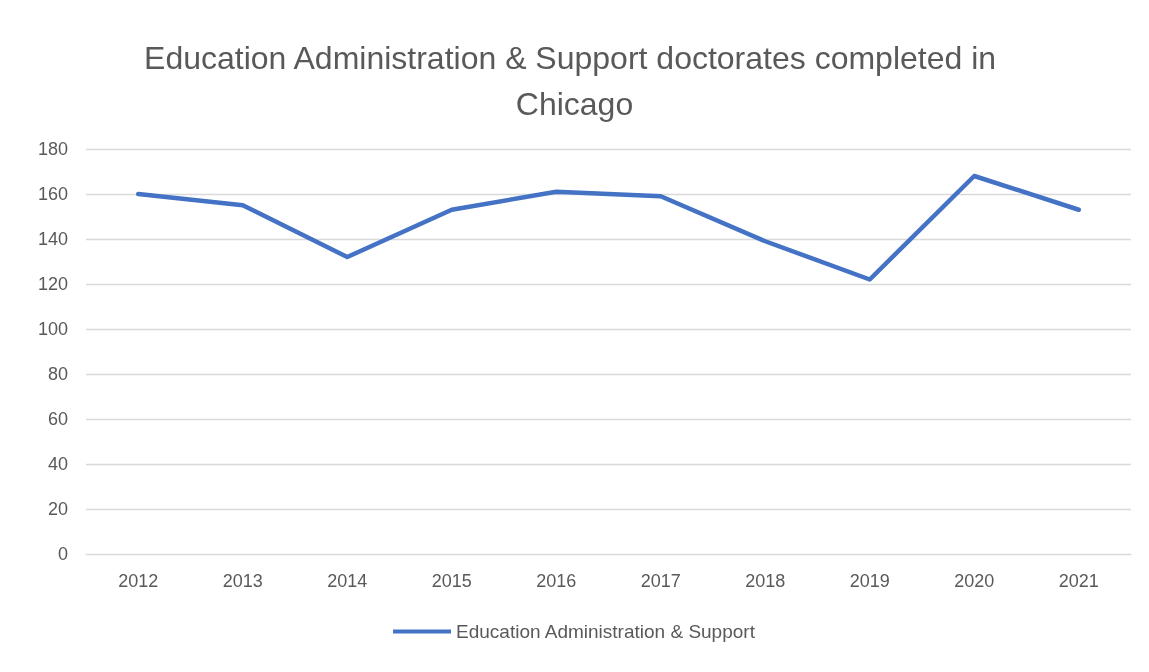 The height and width of the screenshot is (672, 1149). Describe the element at coordinates (974, 581) in the screenshot. I see `x-tick-label: 2020` at that location.